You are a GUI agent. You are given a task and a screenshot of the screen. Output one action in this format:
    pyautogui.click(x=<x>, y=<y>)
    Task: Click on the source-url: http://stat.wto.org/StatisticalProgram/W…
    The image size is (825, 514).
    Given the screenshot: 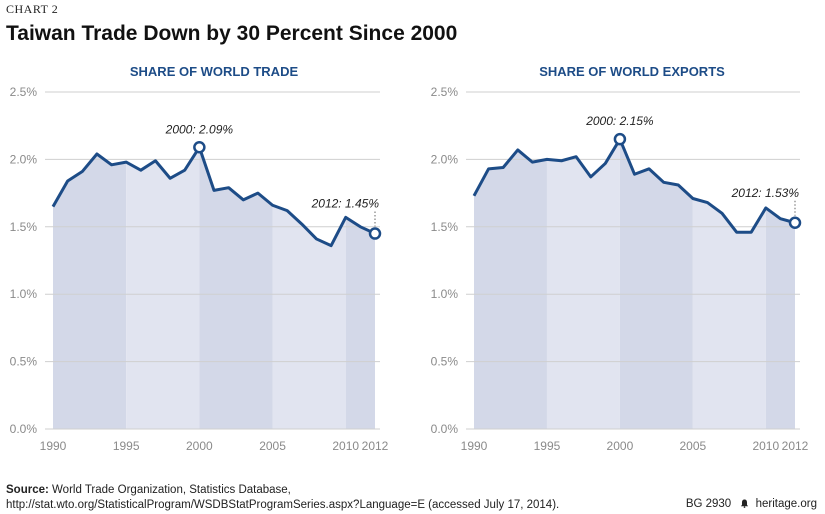 What is the action you would take?
    pyautogui.click(x=283, y=505)
    